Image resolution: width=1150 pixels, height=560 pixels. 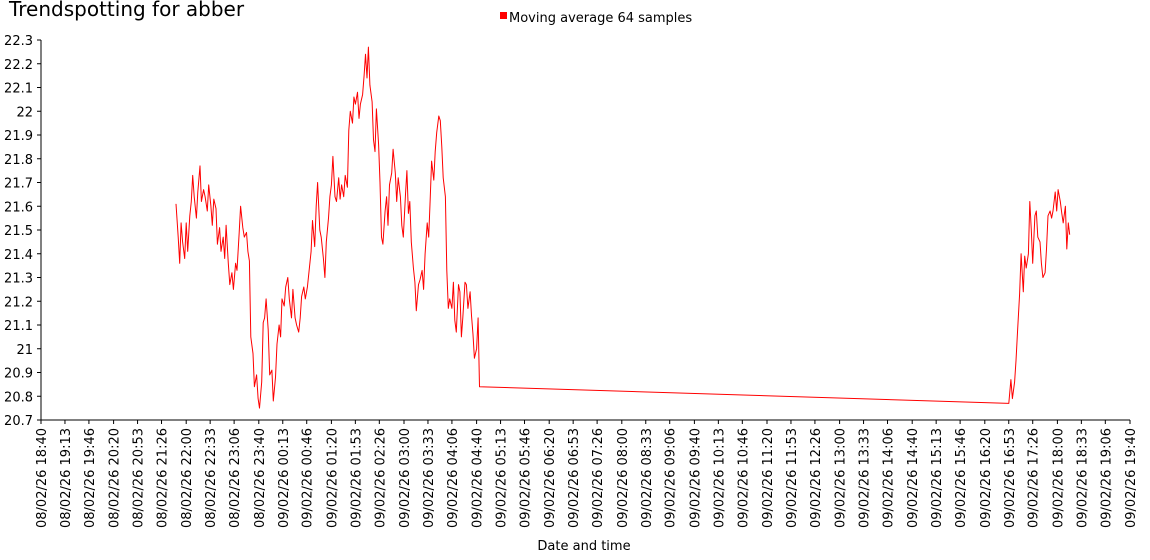 I want to click on x-tick-label: 09/02/26 05:46, so click(x=526, y=478).